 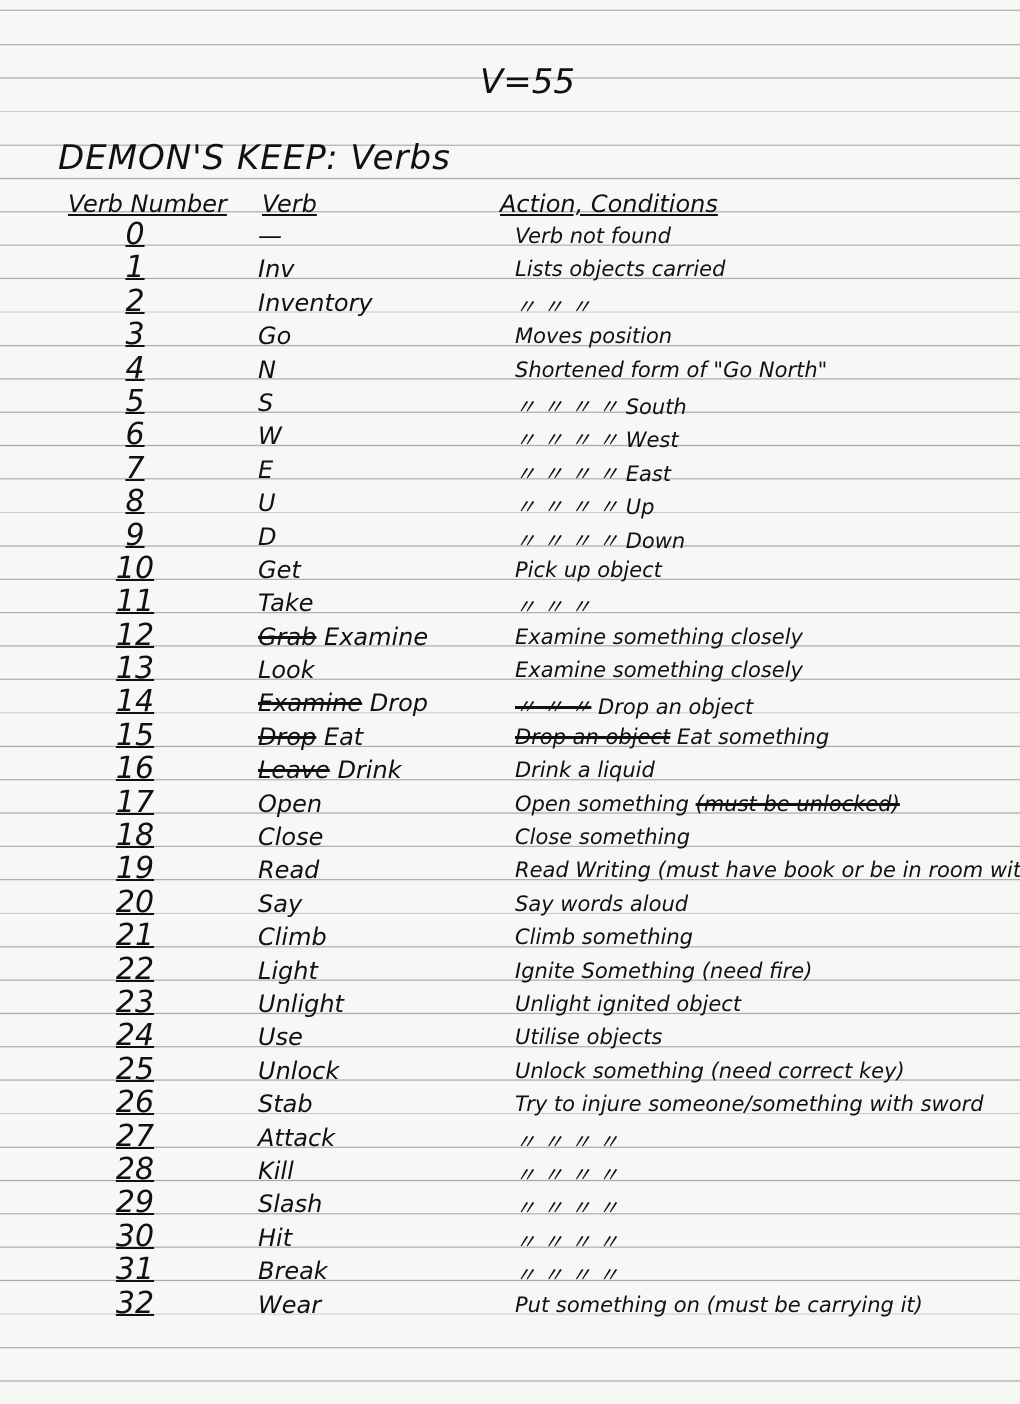 What do you see at coordinates (289, 204) in the screenshot?
I see `column-header-verb: Verb` at bounding box center [289, 204].